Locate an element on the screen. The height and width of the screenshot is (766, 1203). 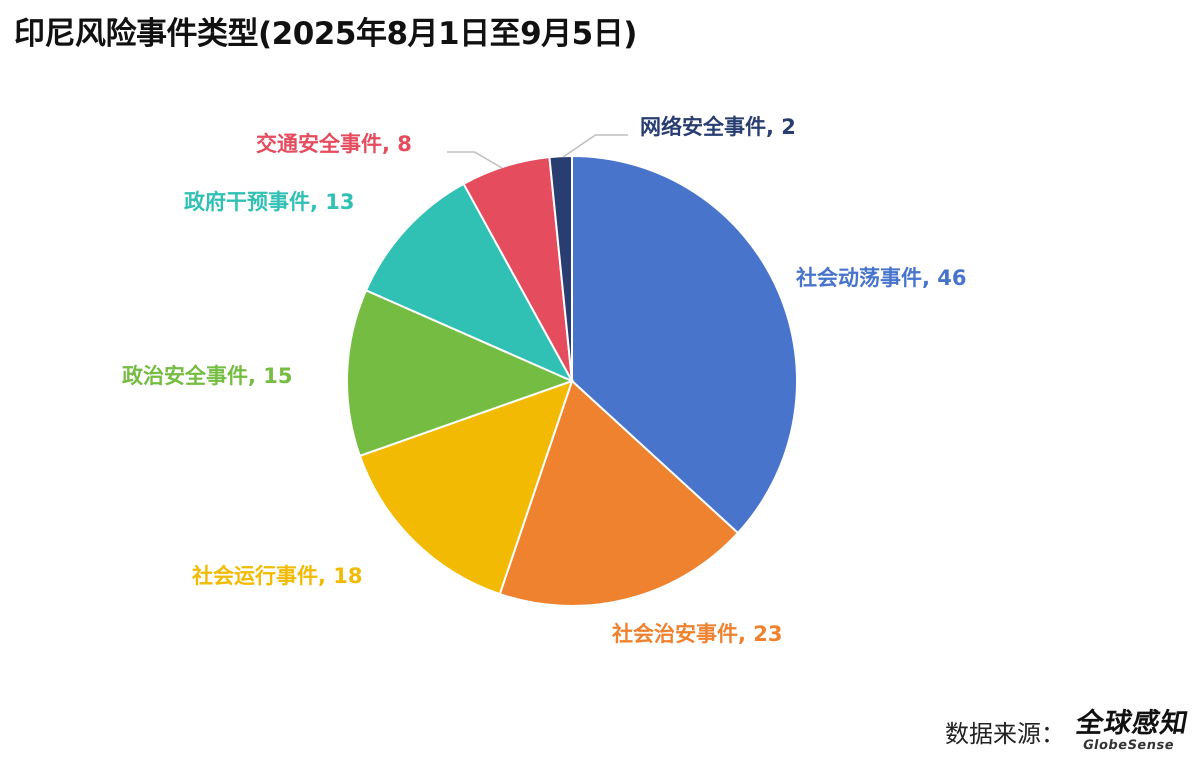
logo-text-cn: 全球感知 is located at coordinates (1132, 723).